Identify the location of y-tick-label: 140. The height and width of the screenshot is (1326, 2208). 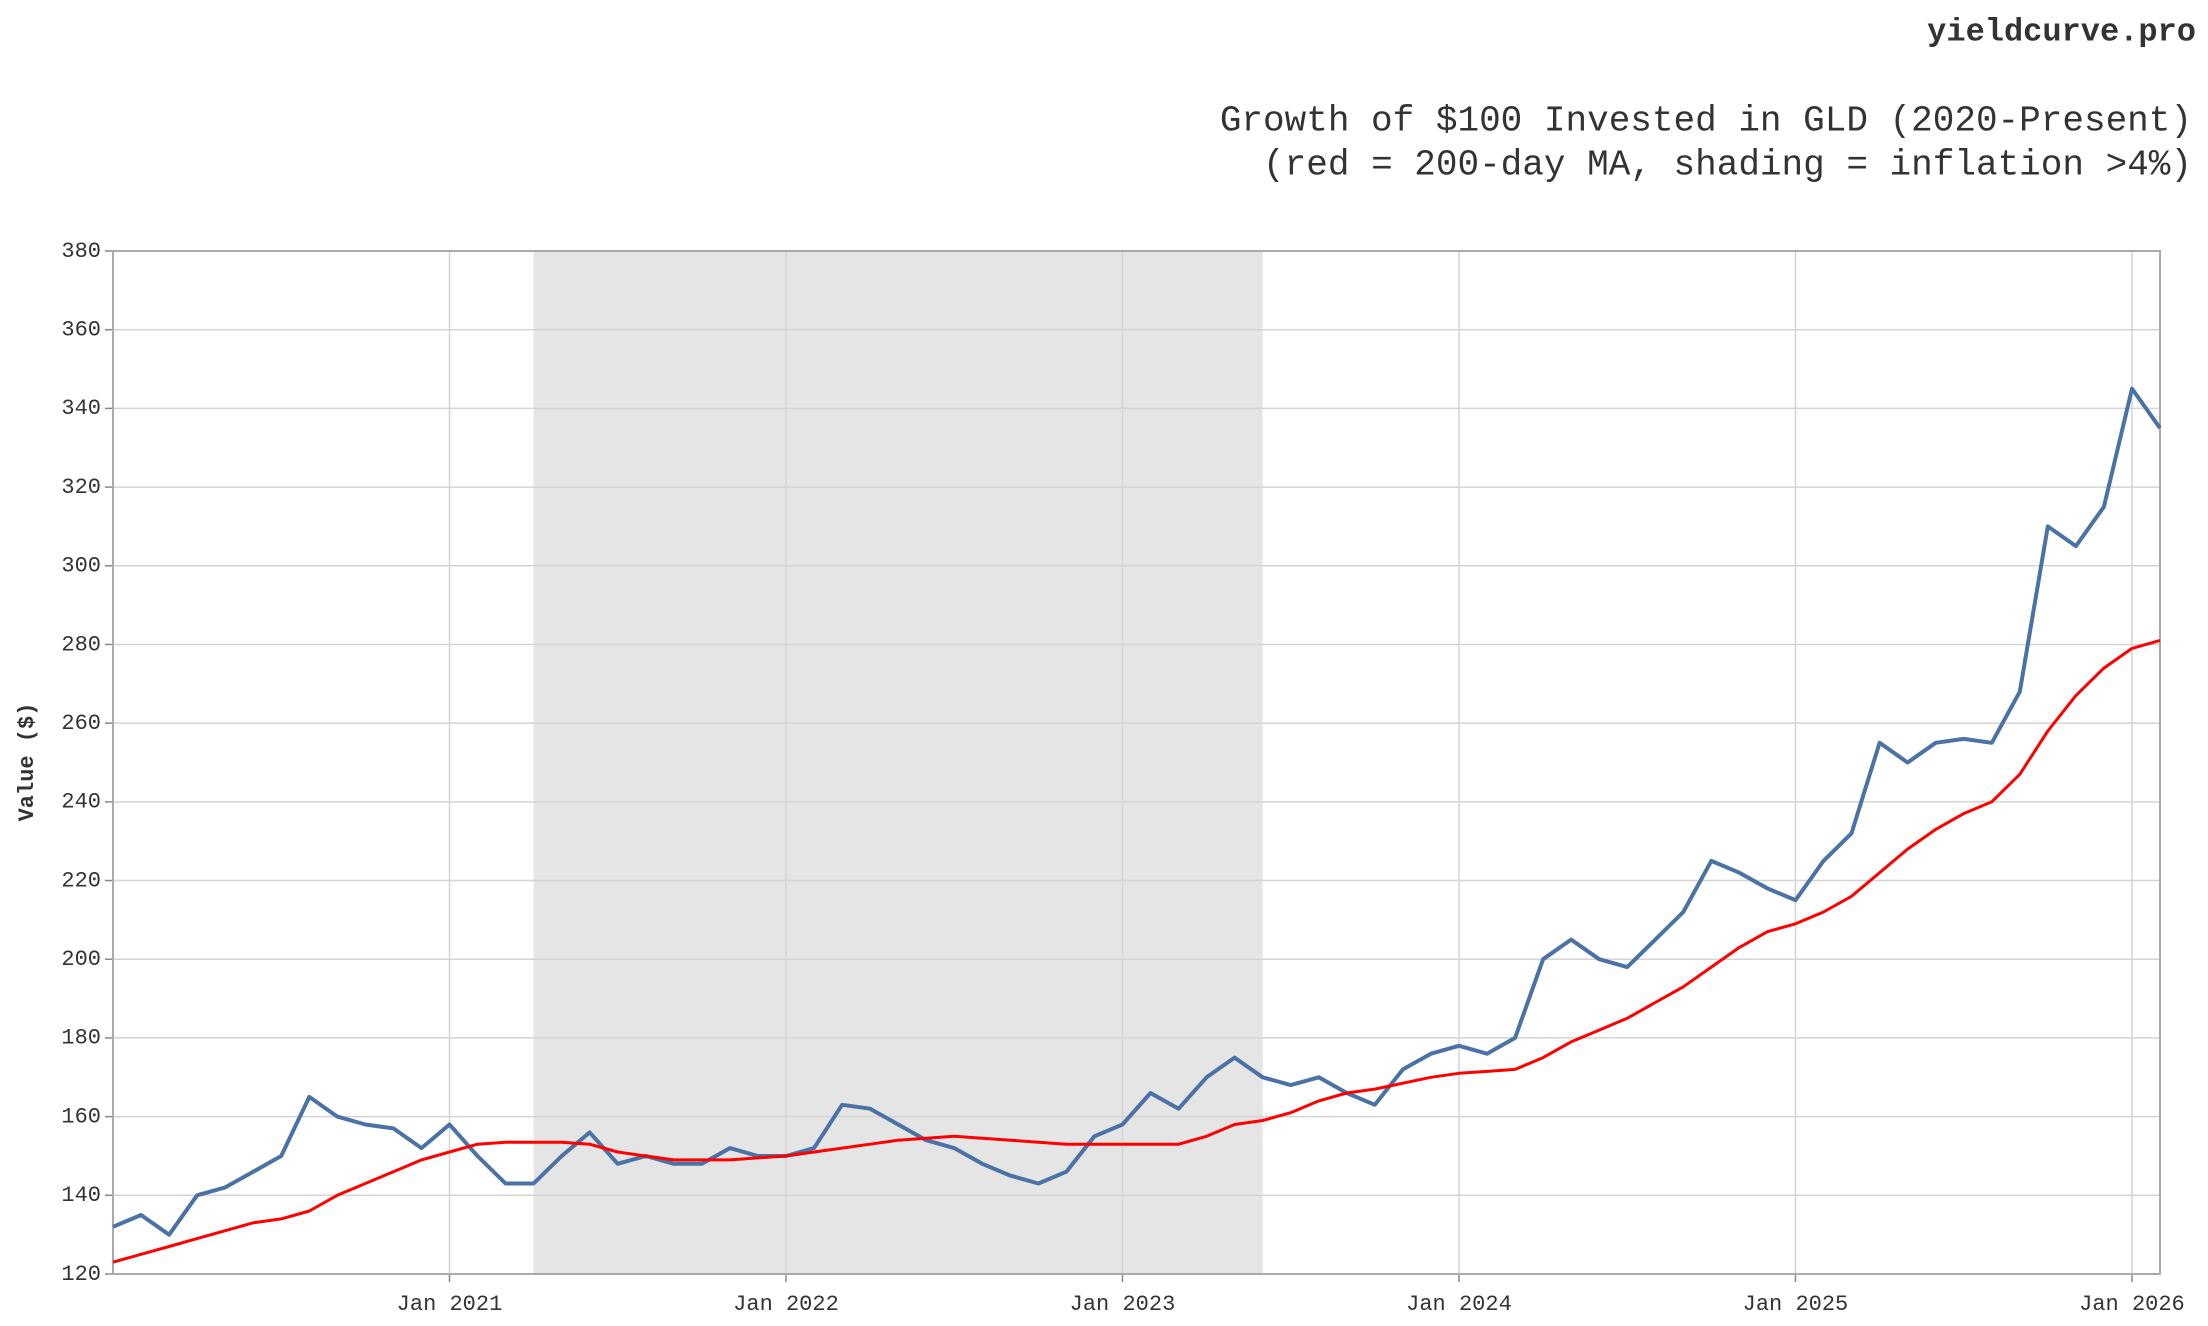
(81, 1195).